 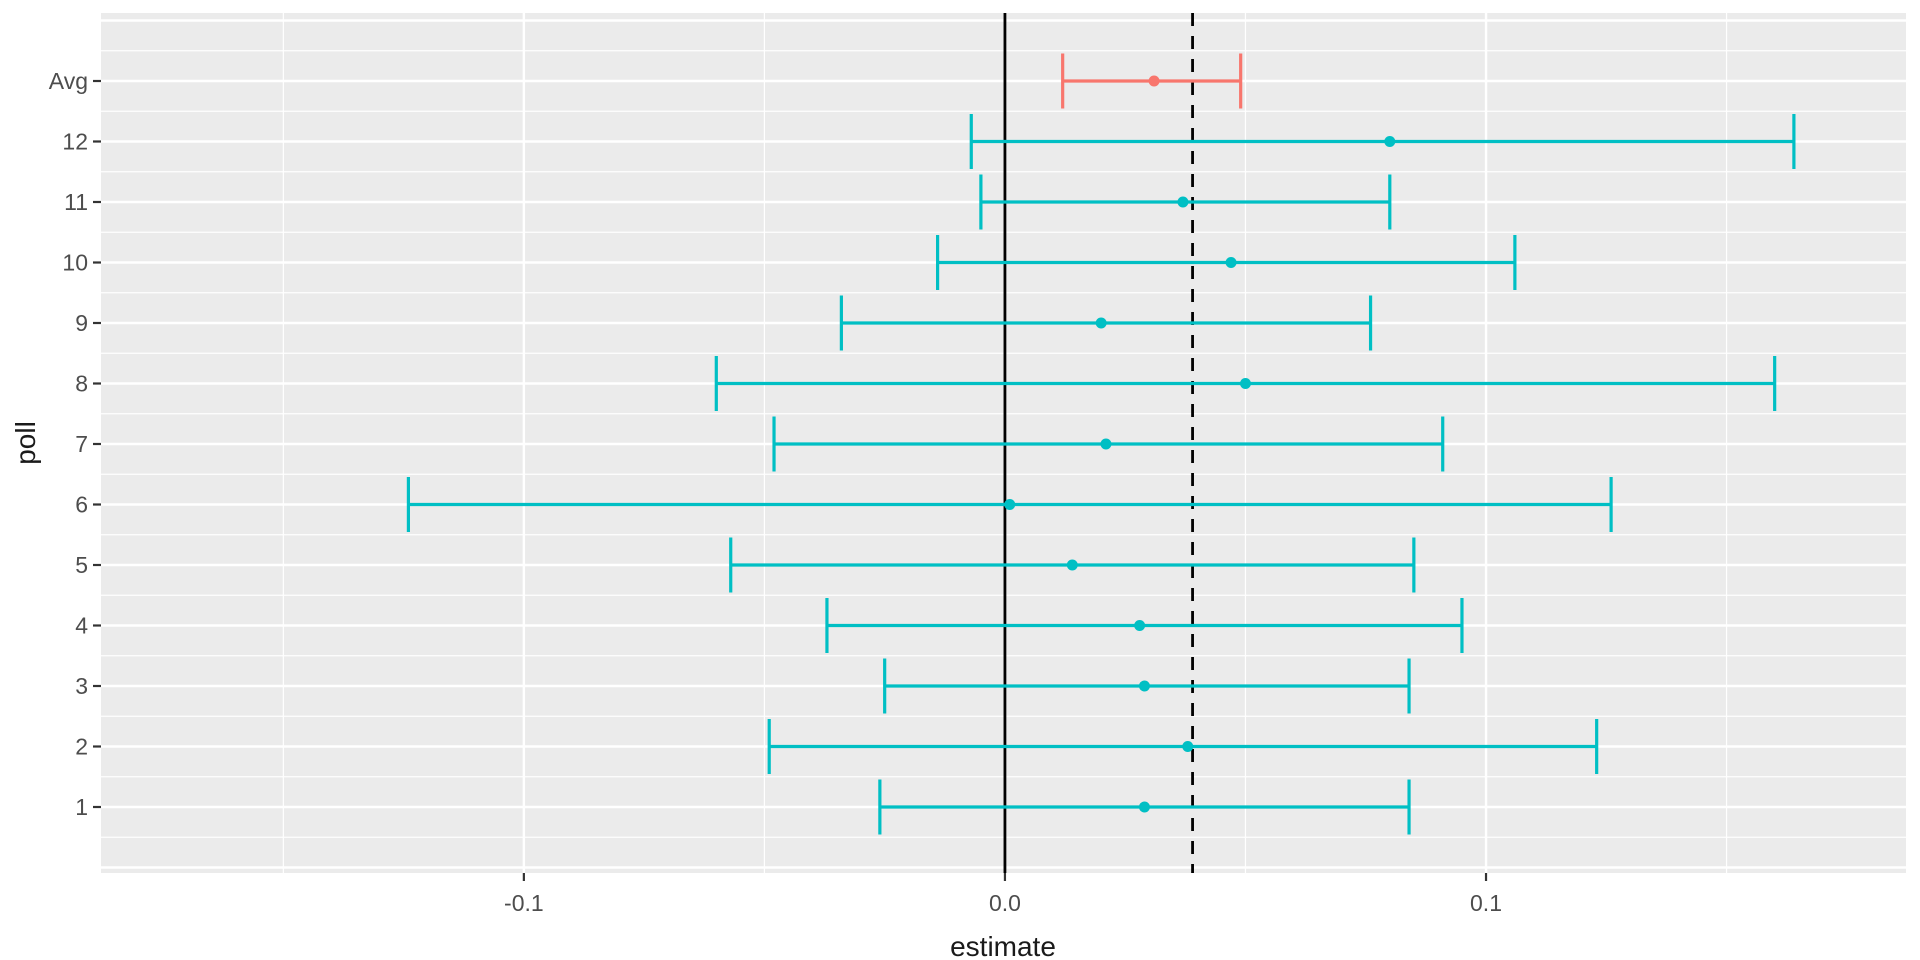 I want to click on x-tick-label: 0.0, so click(x=1005, y=903).